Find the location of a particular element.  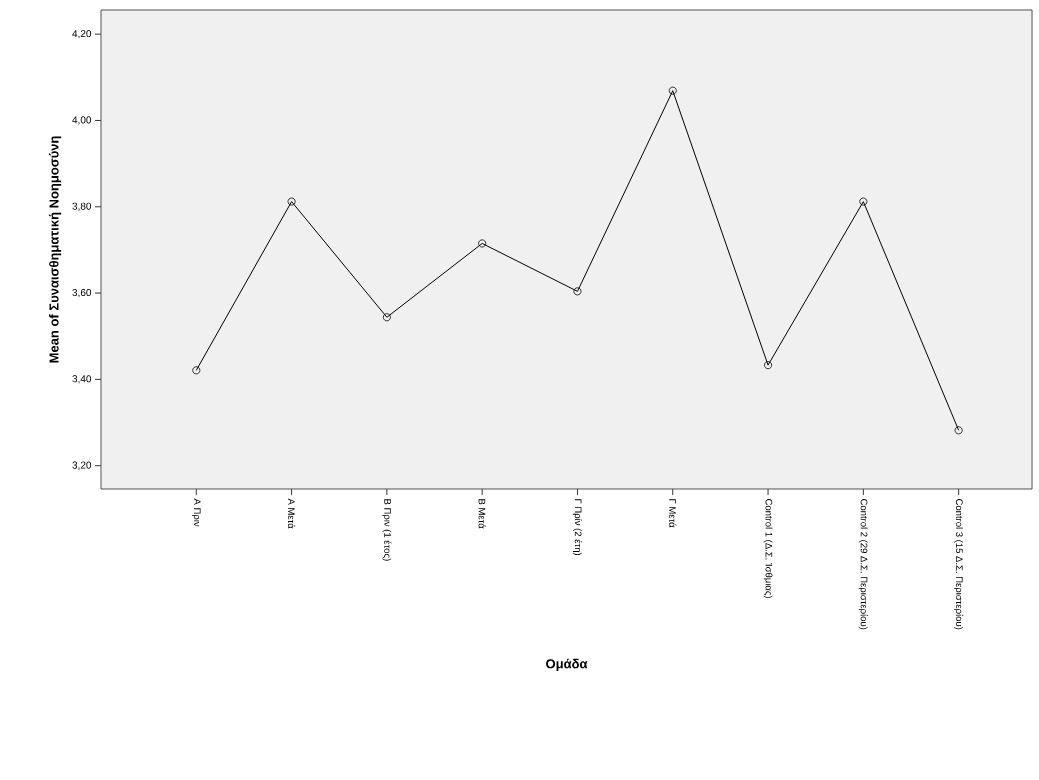

x-tick-label: Α Μετά is located at coordinates (291, 513).